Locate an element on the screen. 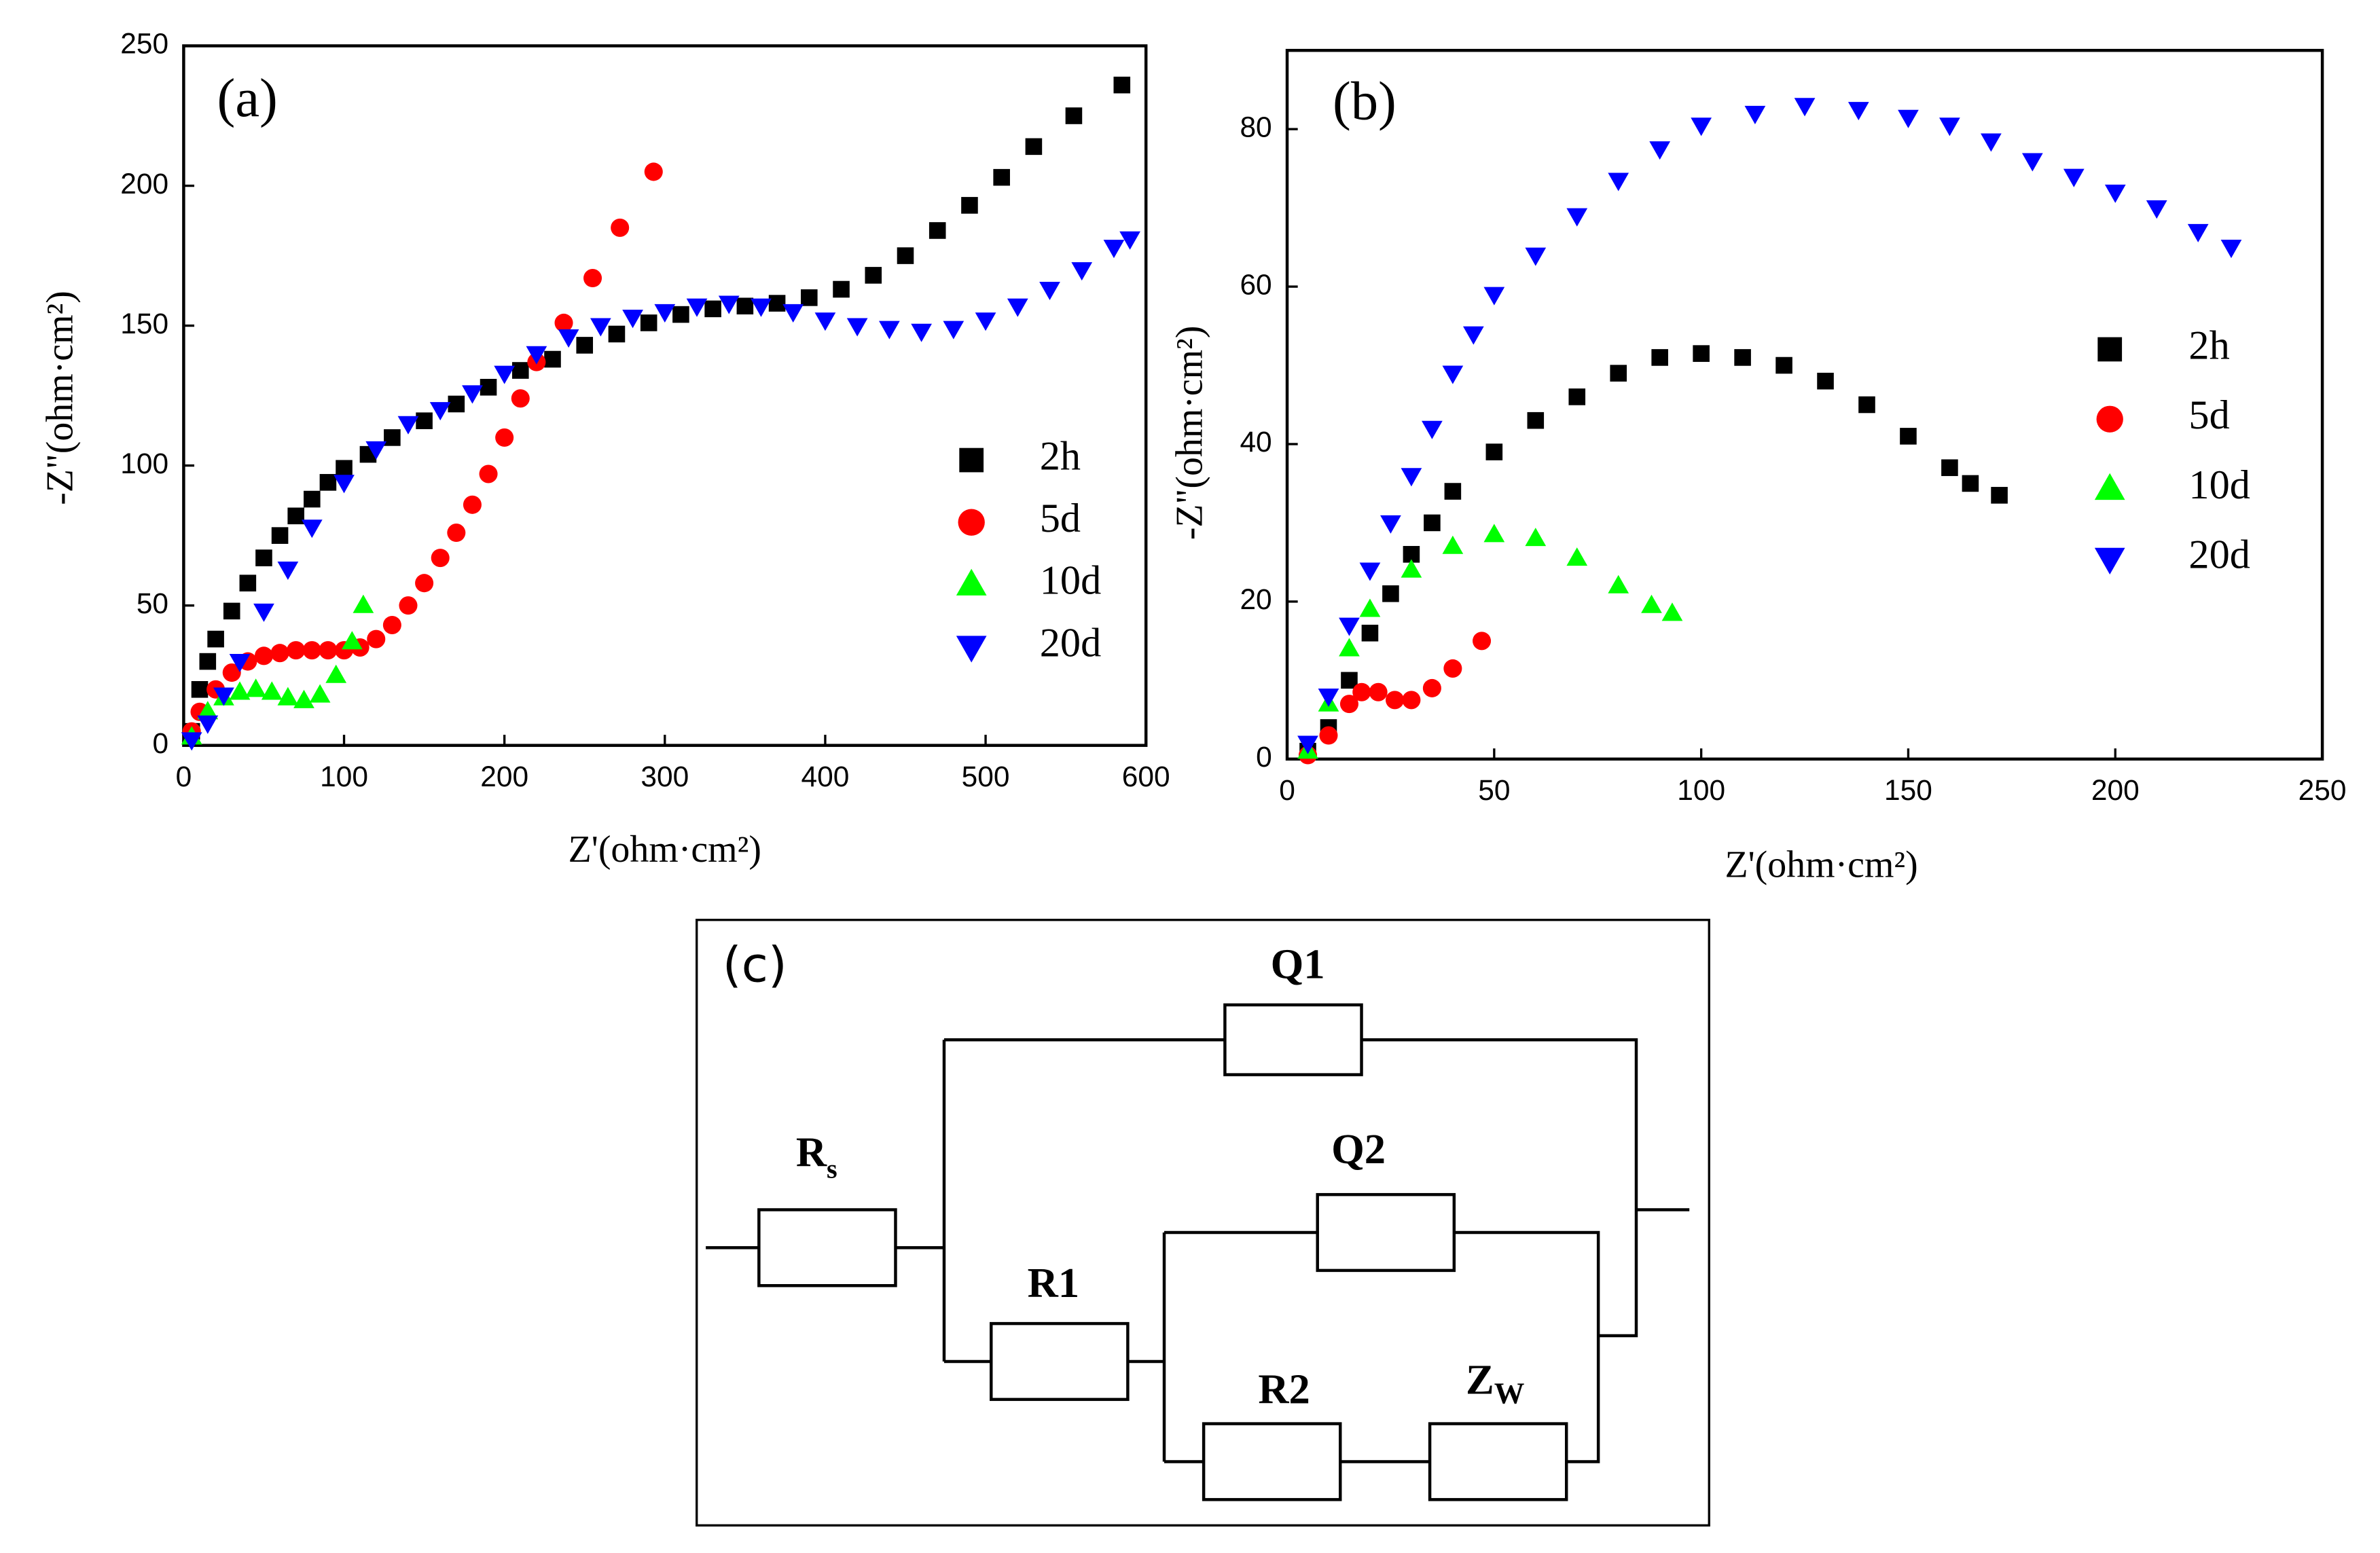 This screenshot has width=2380, height=1553. panel-label: (c) is located at coordinates (755, 965).